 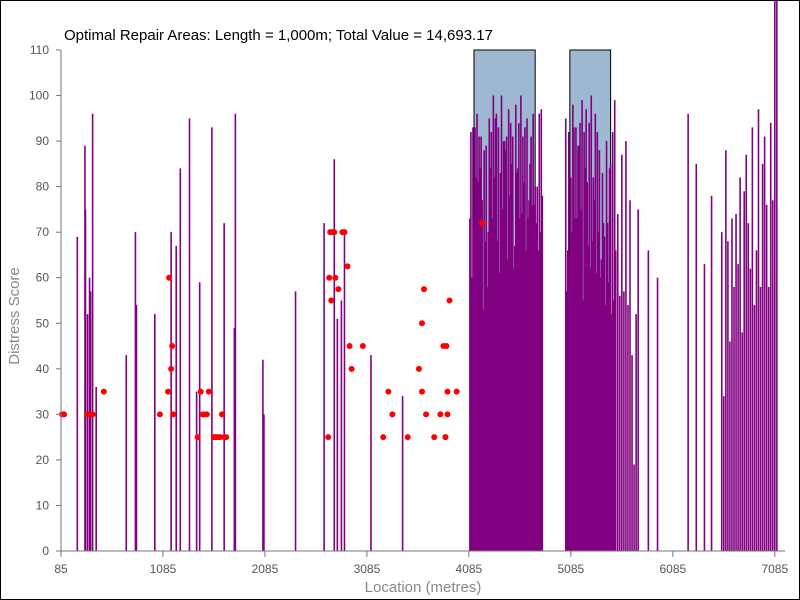 What do you see at coordinates (61, 569) in the screenshot?
I see `x-tick-label: 85` at bounding box center [61, 569].